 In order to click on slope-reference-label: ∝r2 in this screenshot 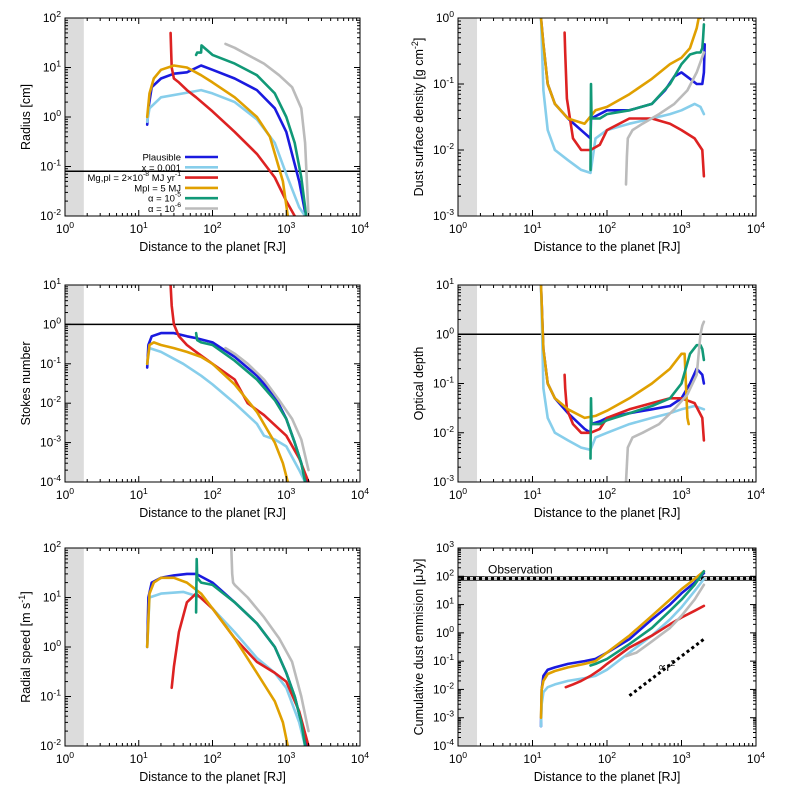, I will do `click(667, 666)`.